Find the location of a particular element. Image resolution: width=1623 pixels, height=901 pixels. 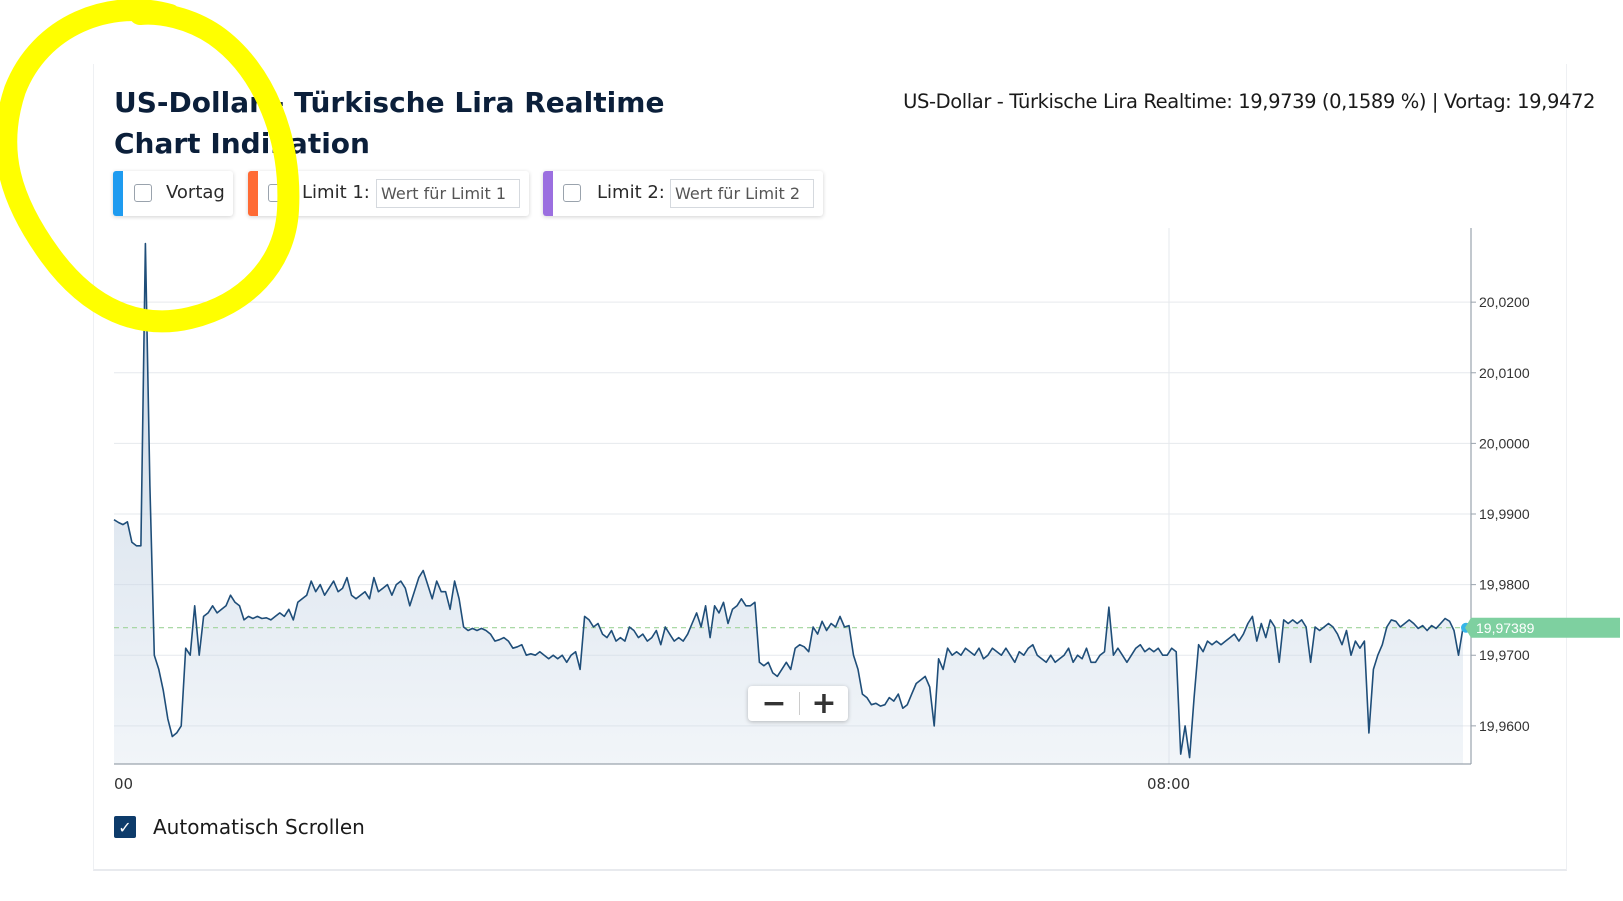

y-tick-label: 20,0100 is located at coordinates (1504, 373).